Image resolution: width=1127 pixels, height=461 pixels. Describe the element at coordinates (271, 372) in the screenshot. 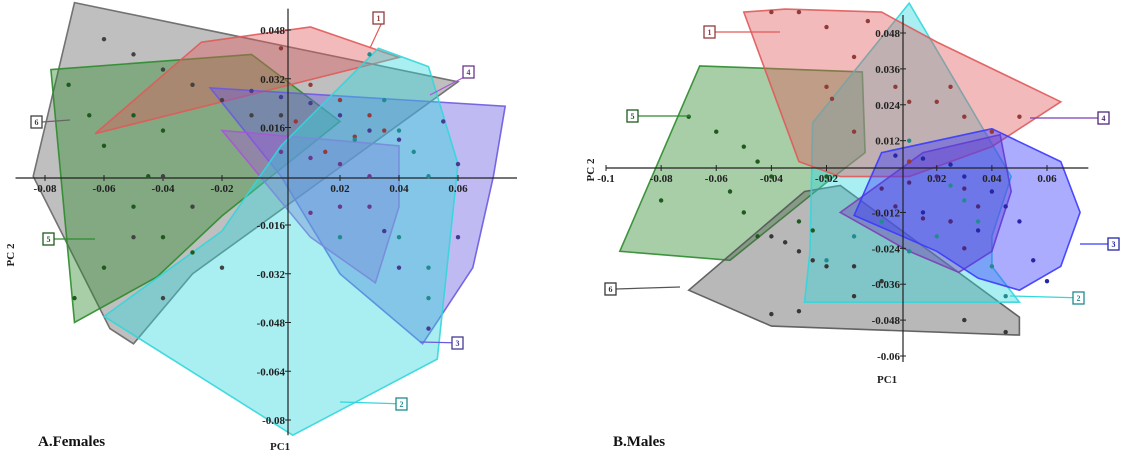

I see `y-tick-label: -0.064` at that location.